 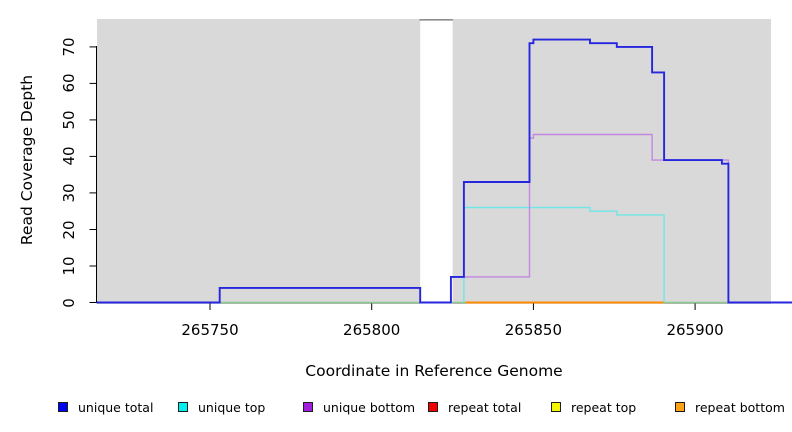 I want to click on legend-label: repeat total, so click(x=485, y=407).